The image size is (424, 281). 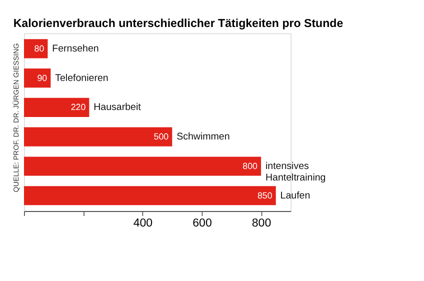 I want to click on data-label: 90, so click(x=42, y=77).